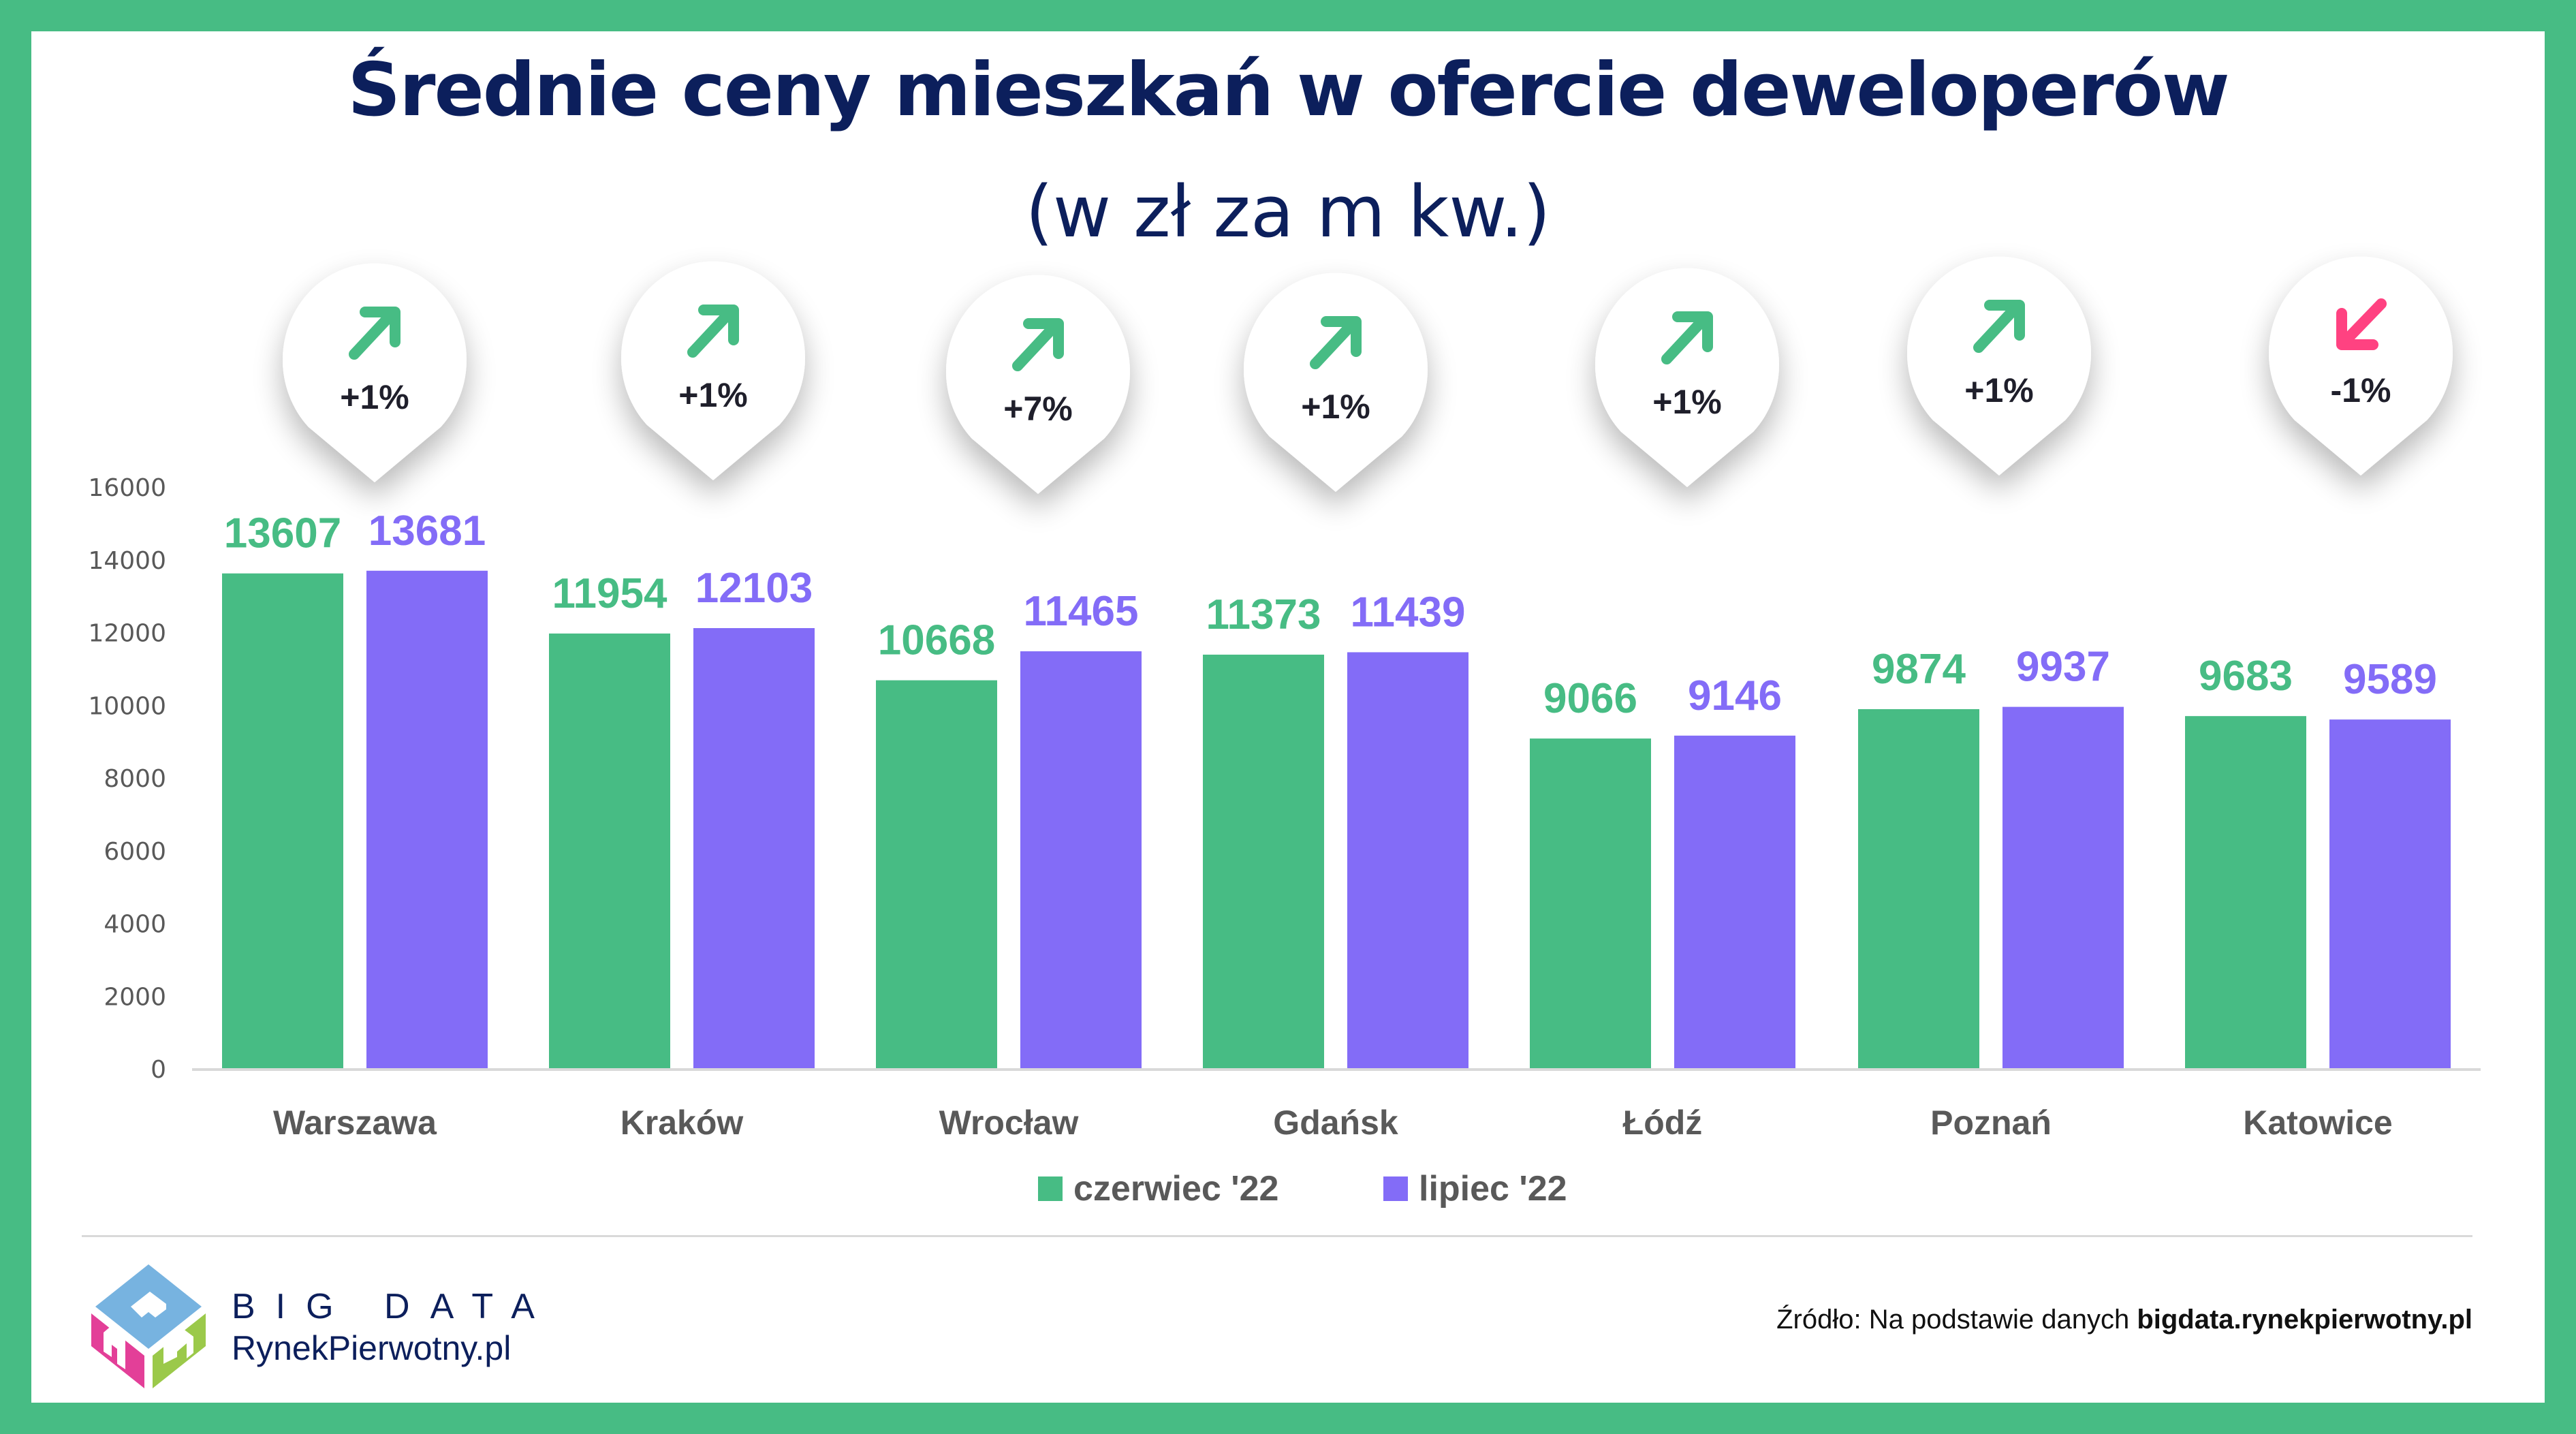  Describe the element at coordinates (2318, 1123) in the screenshot. I see `x-tick-label: Katowice` at that location.